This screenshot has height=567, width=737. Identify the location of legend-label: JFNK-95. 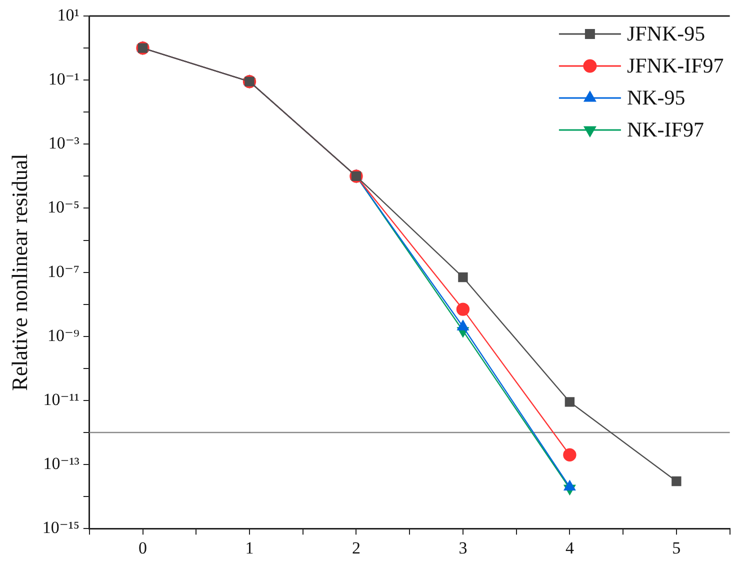
(666, 34).